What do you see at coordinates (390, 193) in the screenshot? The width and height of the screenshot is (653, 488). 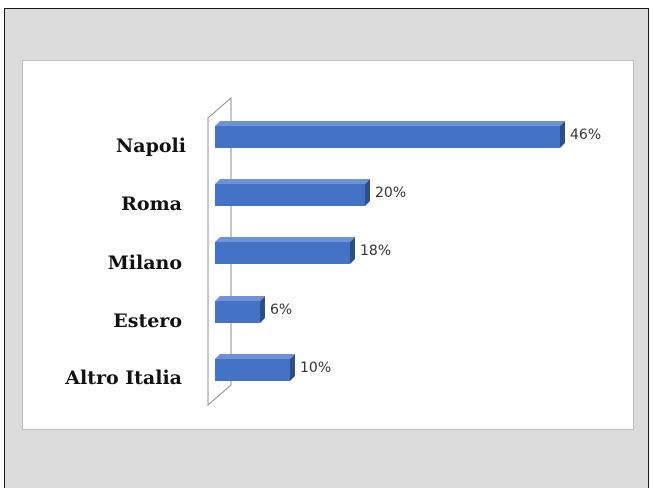 I see `value-label-roma: 20%` at bounding box center [390, 193].